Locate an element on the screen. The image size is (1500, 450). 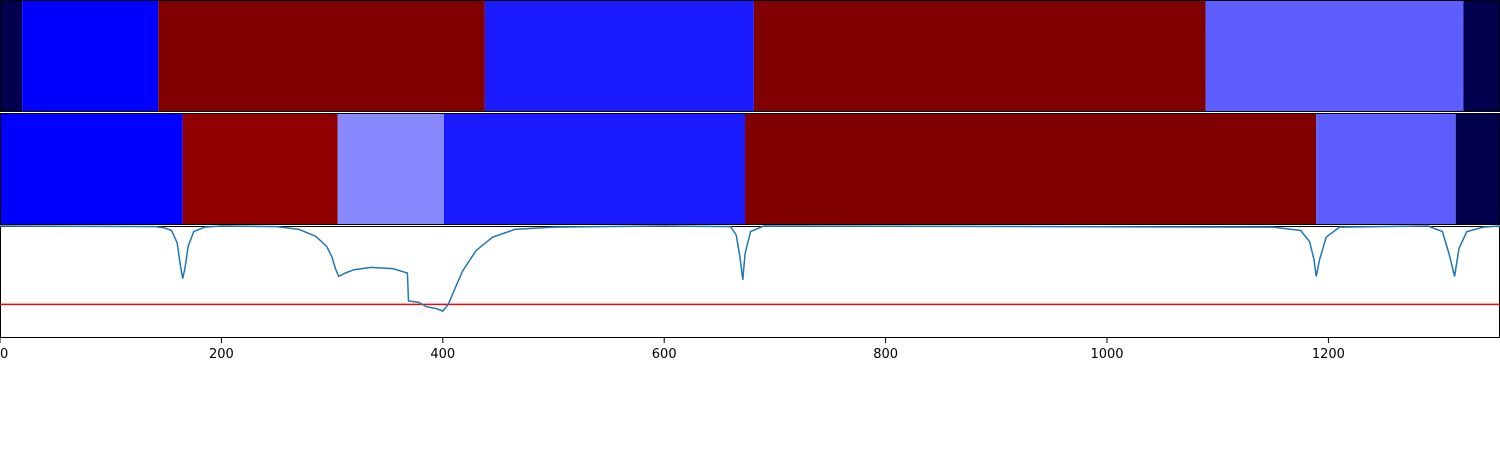
x-tick-label: 400 is located at coordinates (442, 354).